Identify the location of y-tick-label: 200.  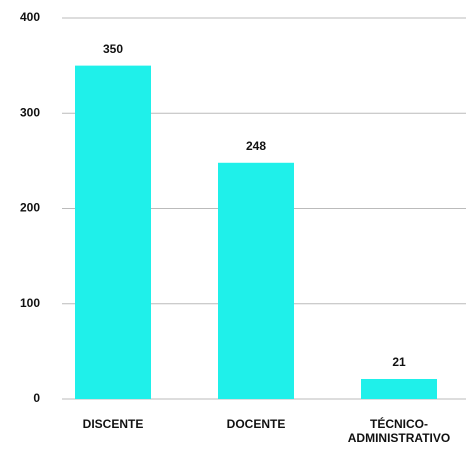
(30, 208).